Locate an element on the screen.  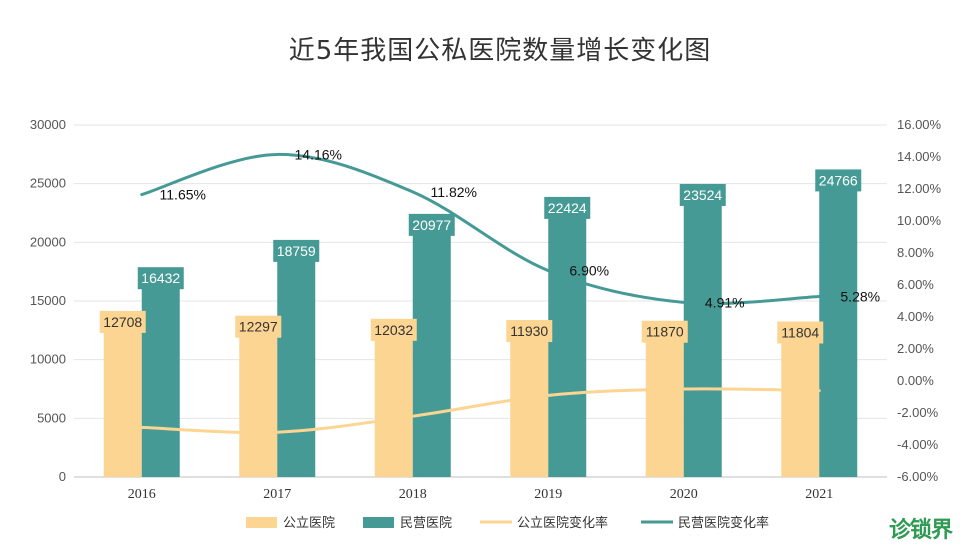
y-left-tick-label: 5000 is located at coordinates (51, 417).